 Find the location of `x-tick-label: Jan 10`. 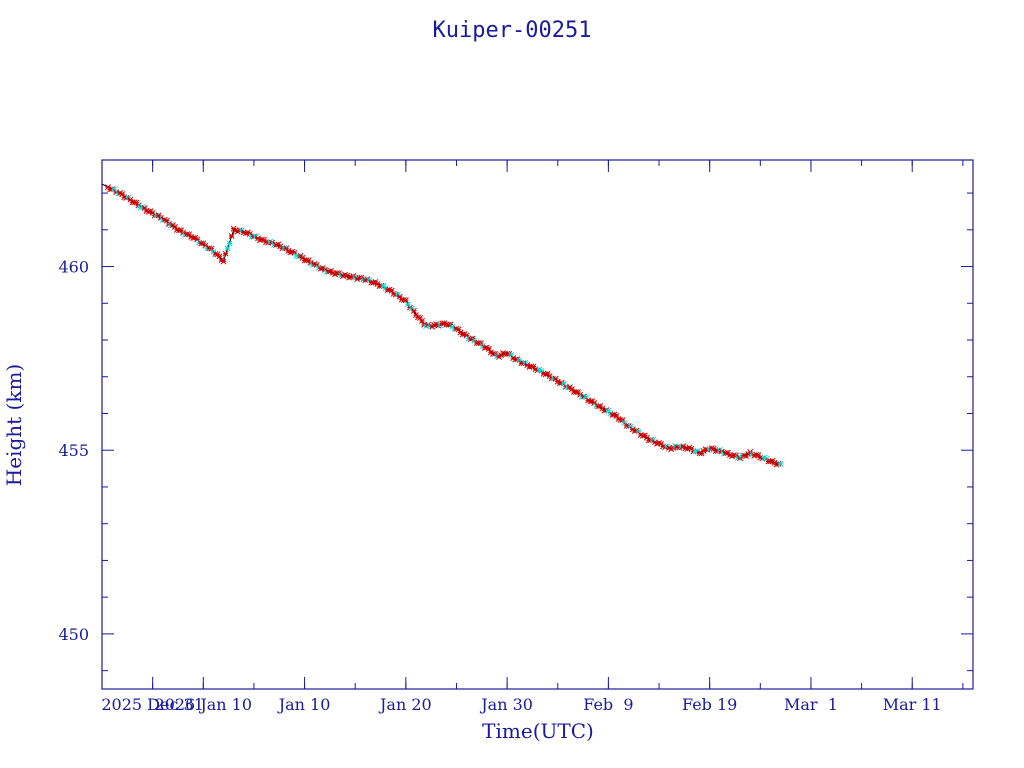

x-tick-label: Jan 10 is located at coordinates (304, 704).